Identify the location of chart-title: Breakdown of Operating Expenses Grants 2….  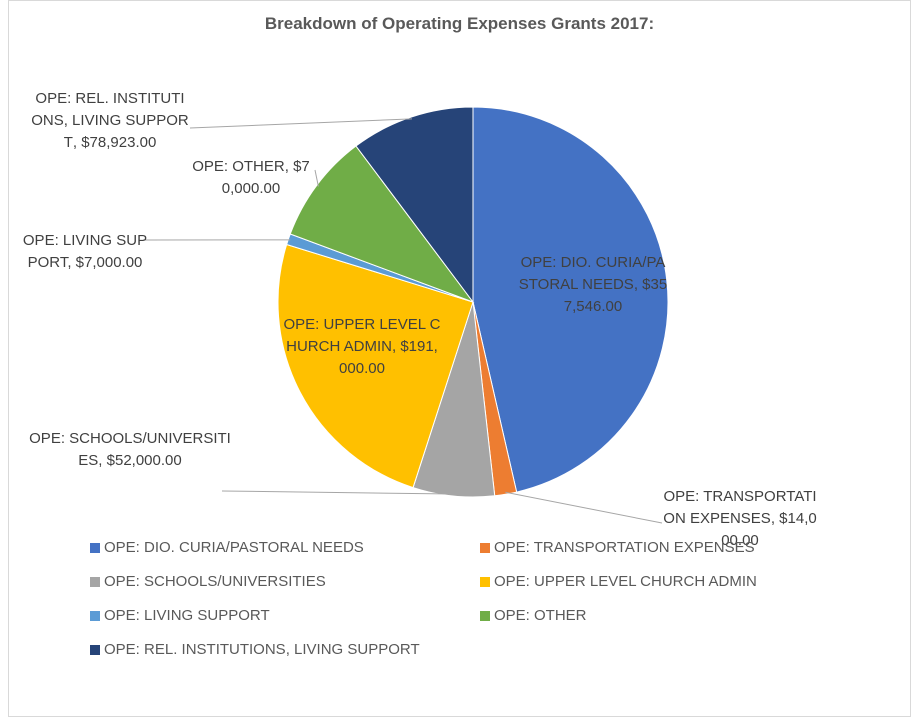
(459, 23).